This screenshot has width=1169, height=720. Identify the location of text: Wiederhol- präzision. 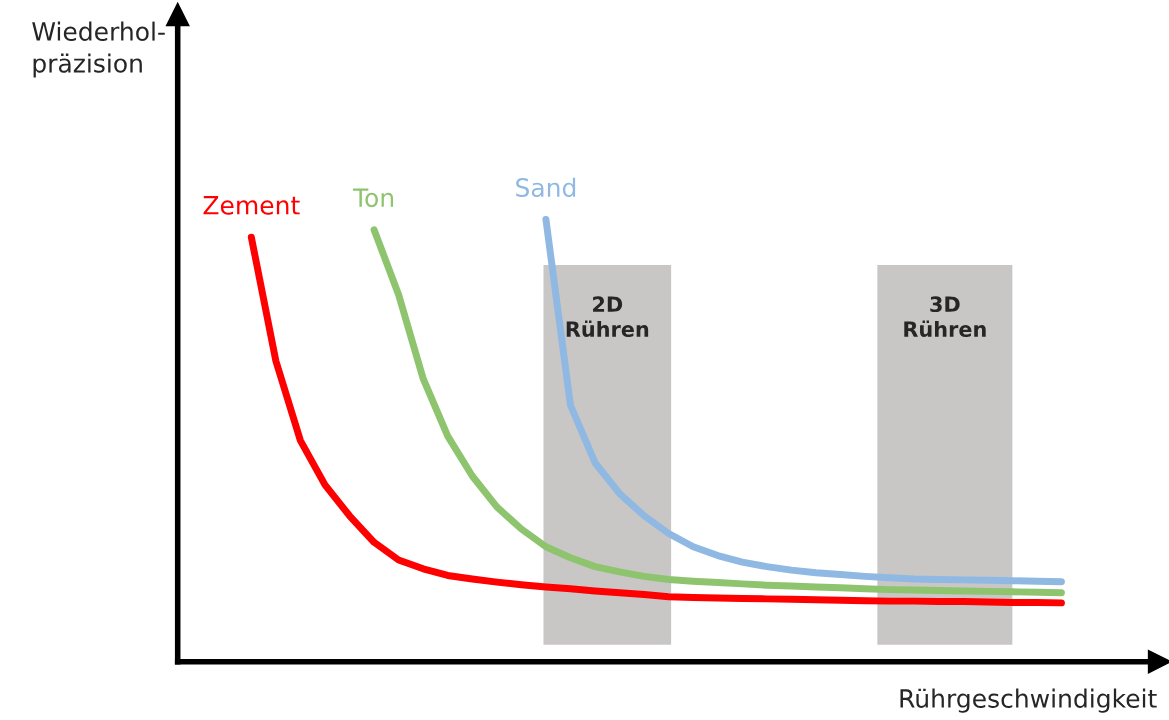
(98, 49).